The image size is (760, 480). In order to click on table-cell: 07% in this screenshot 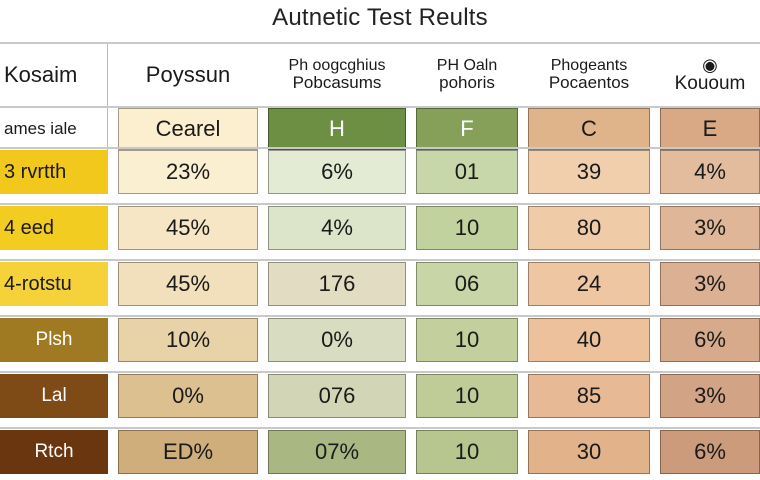, I will do `click(337, 452)`.